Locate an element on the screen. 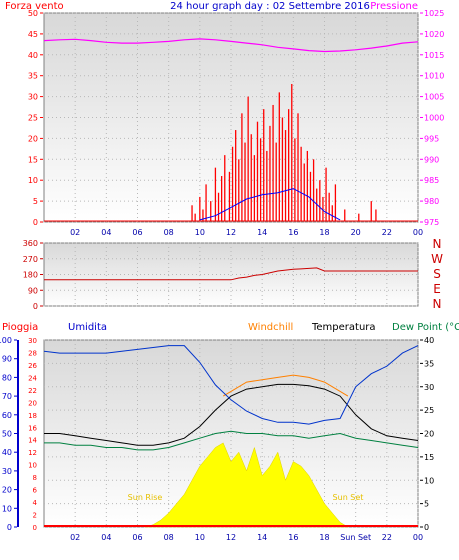 The width and height of the screenshot is (459, 560). rain-axis-tick-label: 30 is located at coordinates (32, 341).